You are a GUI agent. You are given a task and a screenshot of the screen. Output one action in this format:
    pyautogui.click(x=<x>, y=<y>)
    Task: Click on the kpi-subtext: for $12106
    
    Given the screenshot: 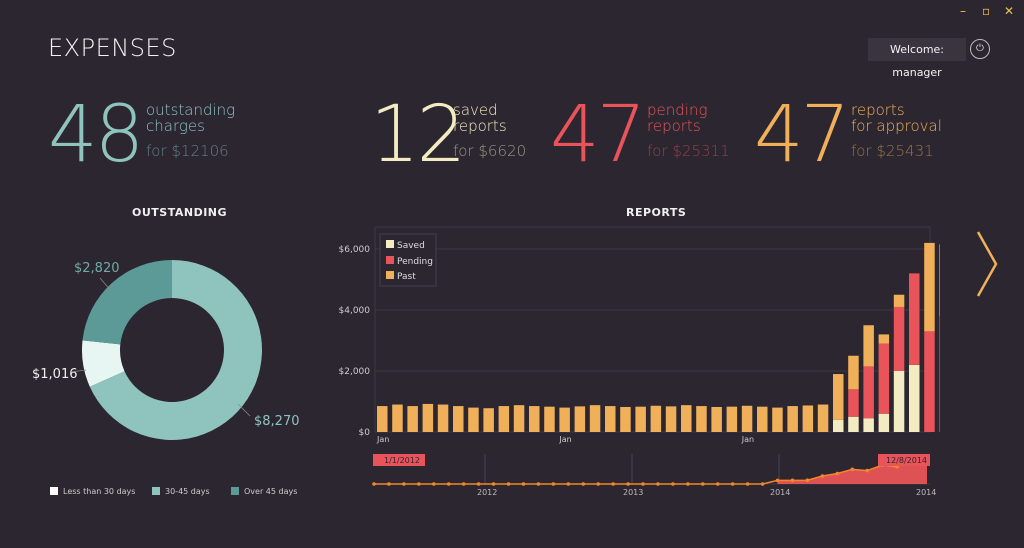 What is the action you would take?
    pyautogui.click(x=187, y=151)
    